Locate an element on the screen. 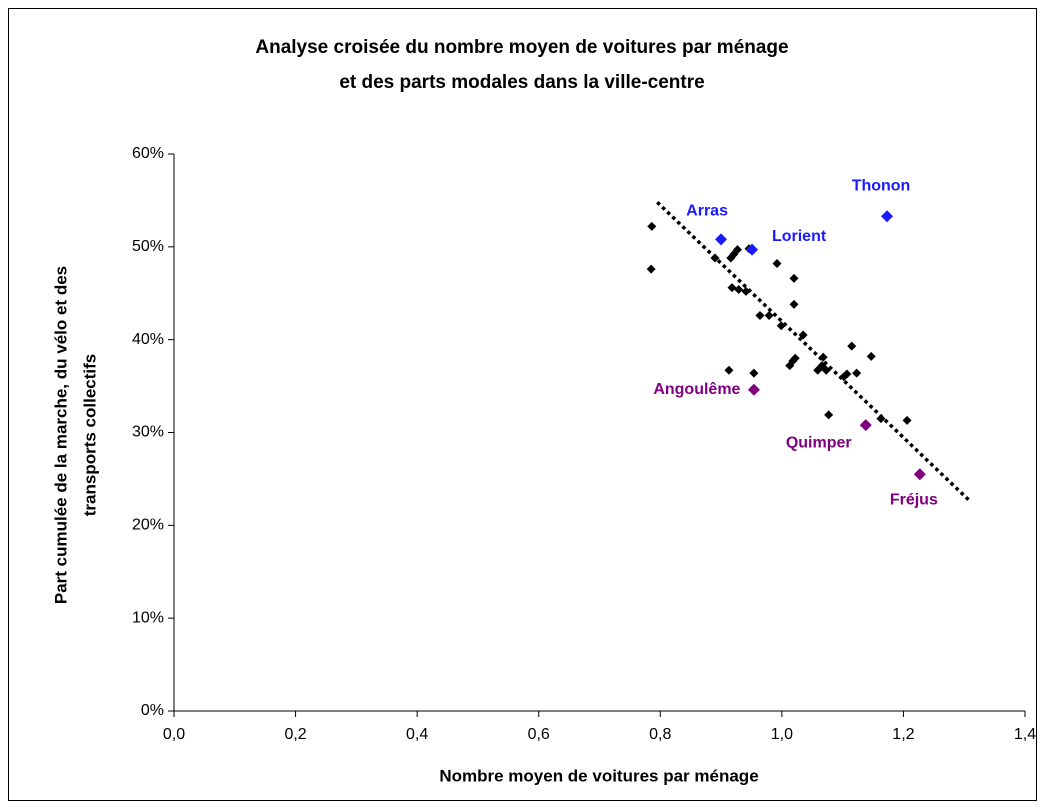 This screenshot has width=1045, height=809. trendline is located at coordinates (813, 351).